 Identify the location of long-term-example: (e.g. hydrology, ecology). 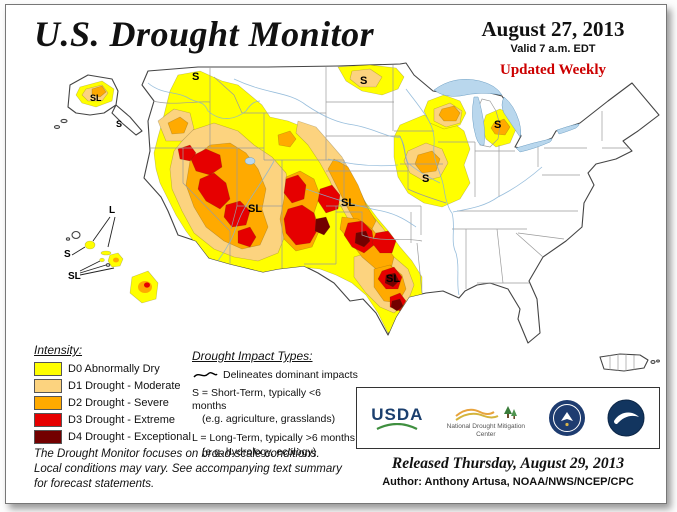
(259, 451).